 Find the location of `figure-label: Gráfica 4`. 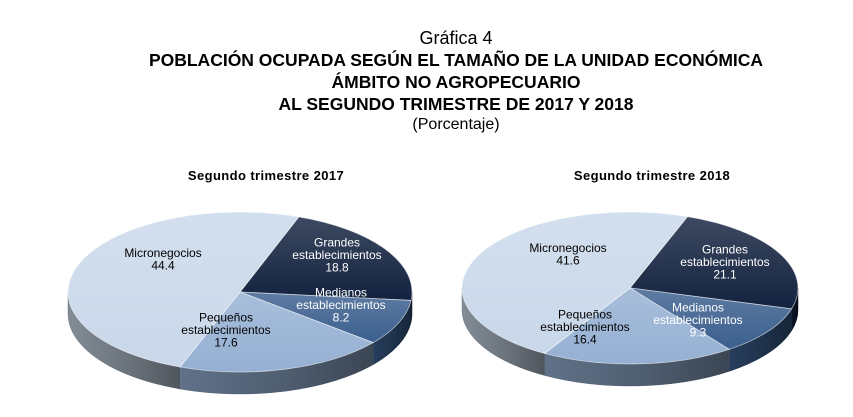

figure-label: Gráfica 4 is located at coordinates (456, 38).